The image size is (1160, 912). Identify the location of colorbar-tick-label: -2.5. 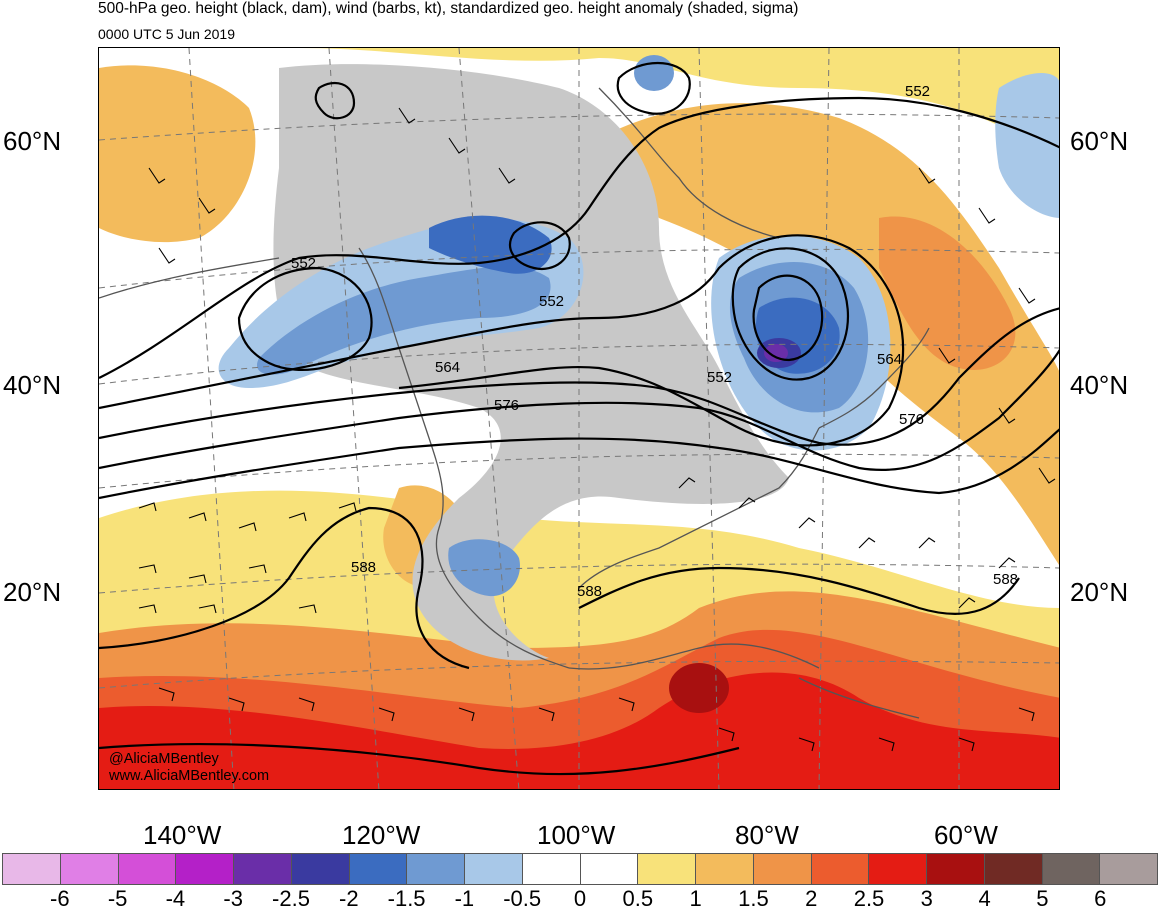
(291, 898).